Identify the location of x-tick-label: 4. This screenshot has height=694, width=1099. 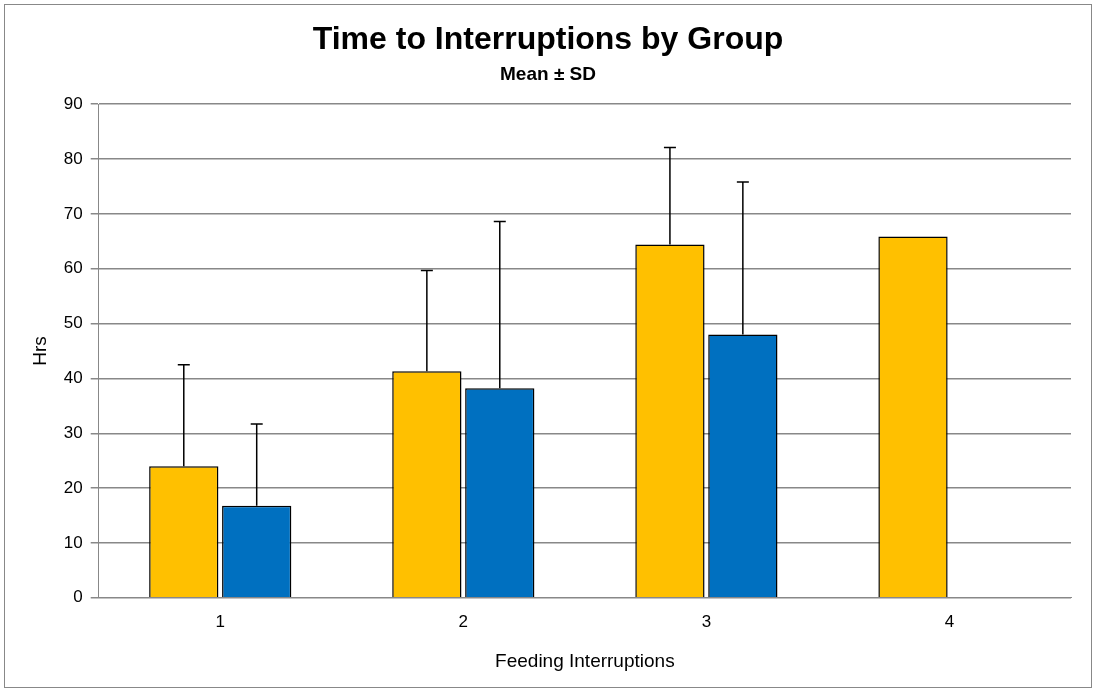
(949, 621).